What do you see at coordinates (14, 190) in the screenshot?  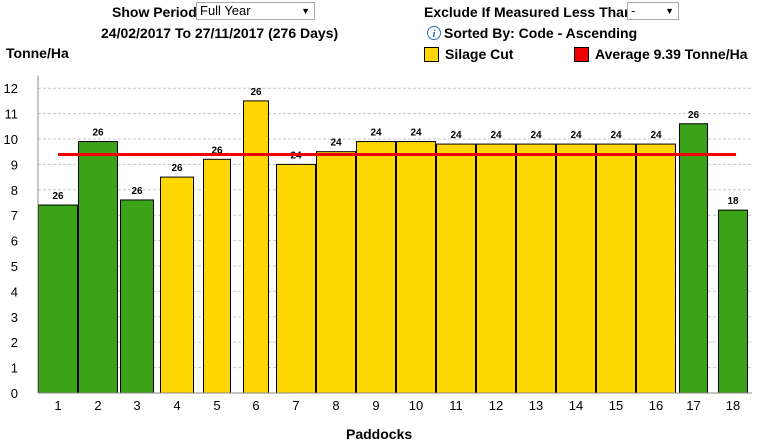 I see `y-tick-label: 8` at bounding box center [14, 190].